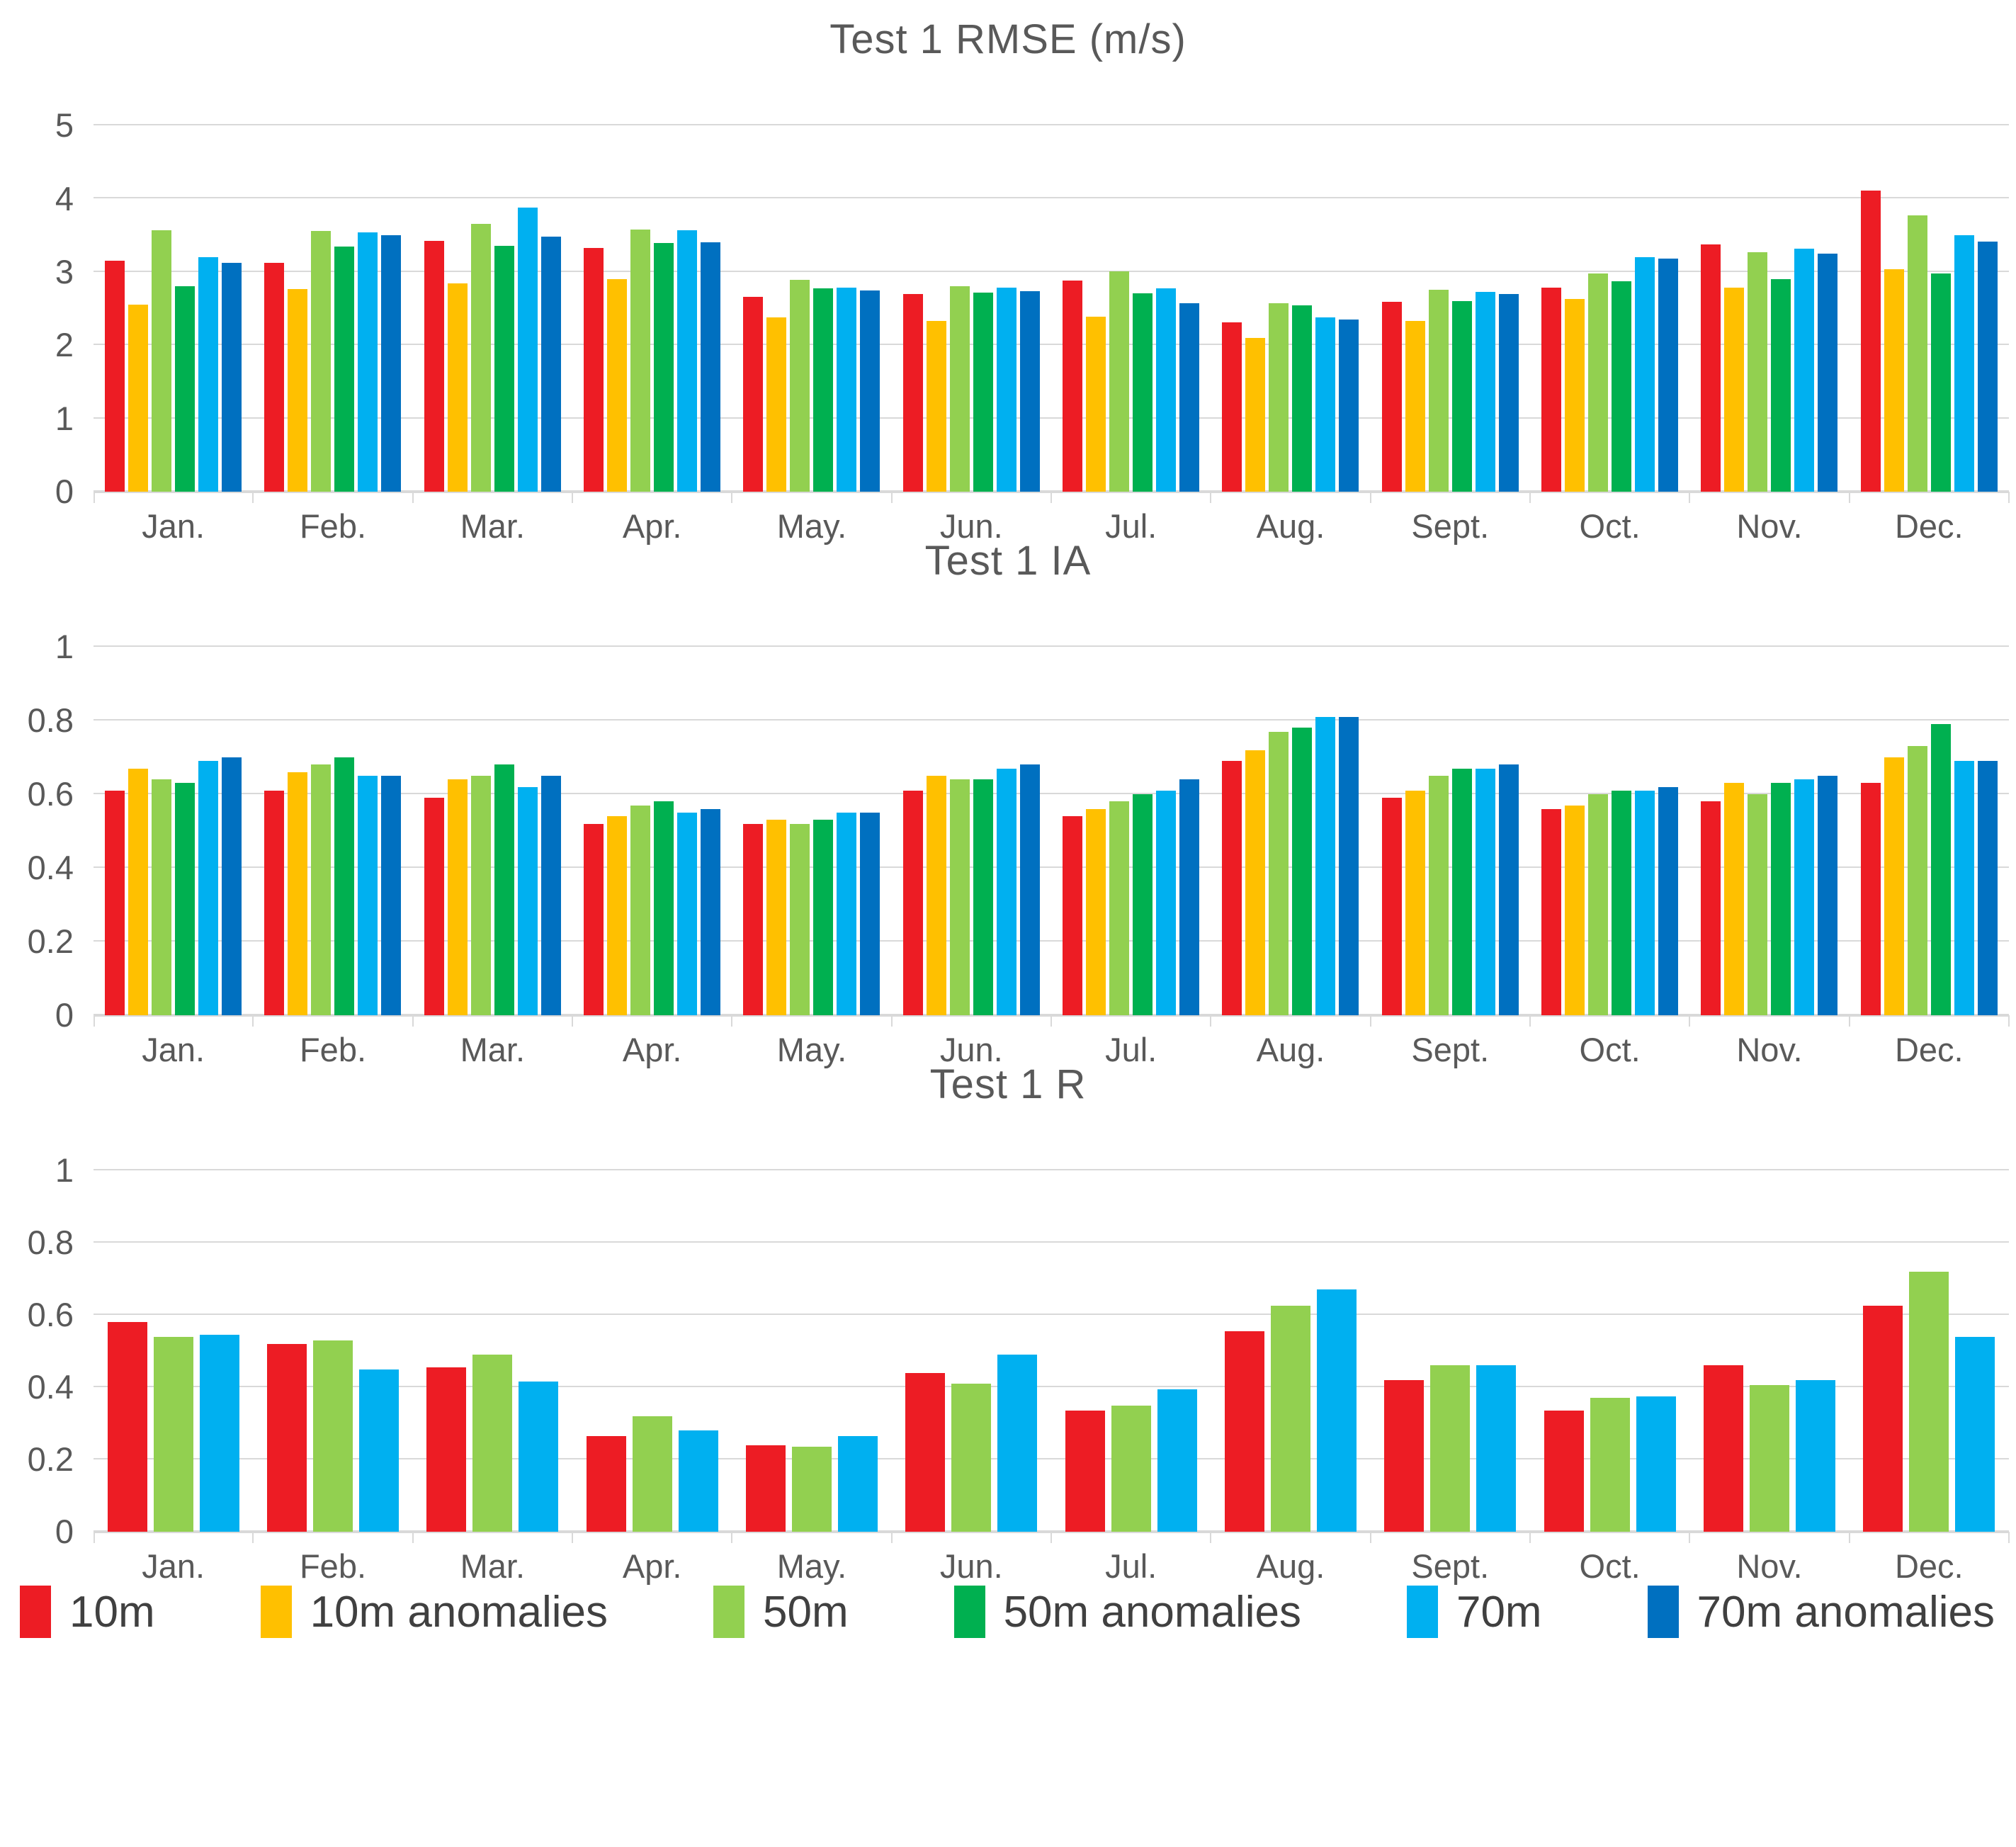  I want to click on legend-label: 70m anomalies, so click(1846, 1612).